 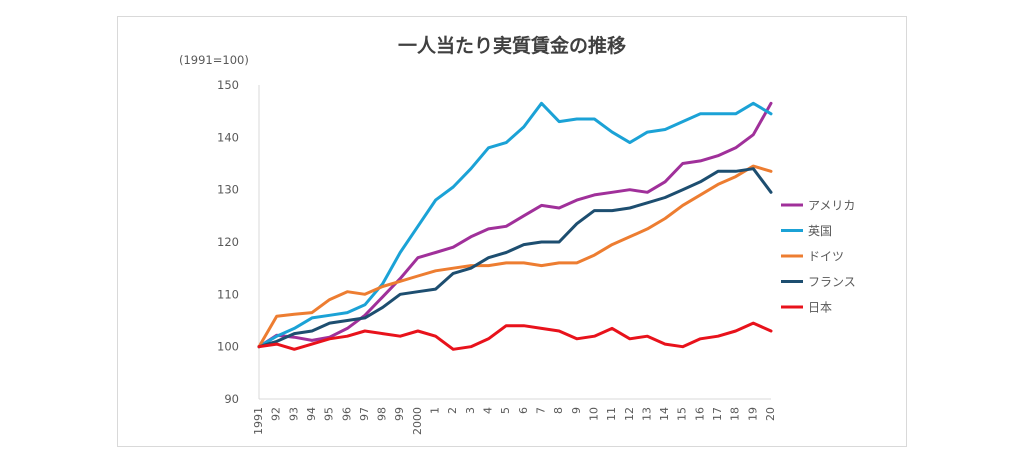 What do you see at coordinates (228, 137) in the screenshot?
I see `y-tick-label: 140` at bounding box center [228, 137].